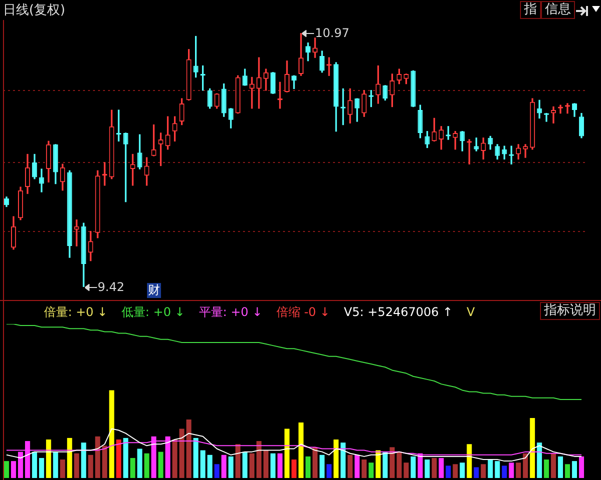  Describe the element at coordinates (154, 290) in the screenshot. I see `annotation: 财` at that location.